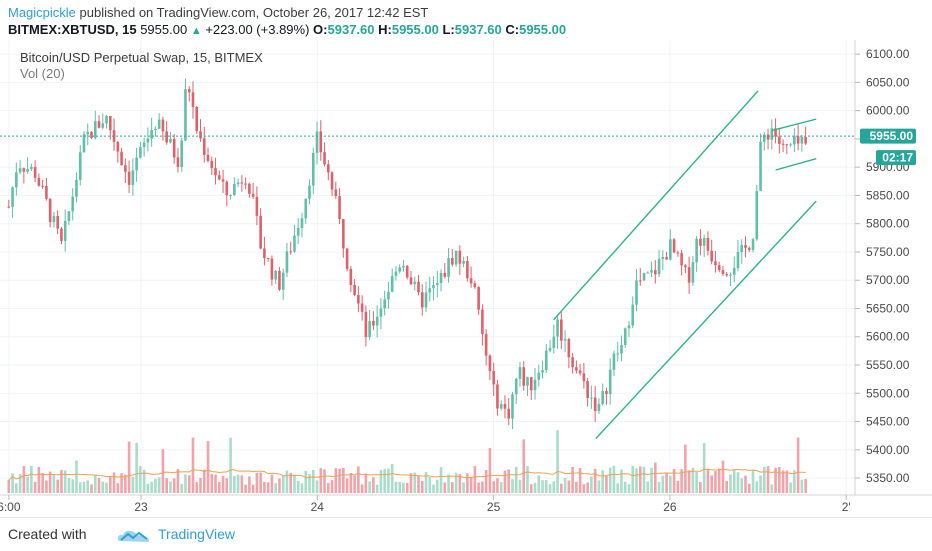 The height and width of the screenshot is (551, 932). Describe the element at coordinates (42, 12) in the screenshot. I see `author-link: Magicpickle` at that location.